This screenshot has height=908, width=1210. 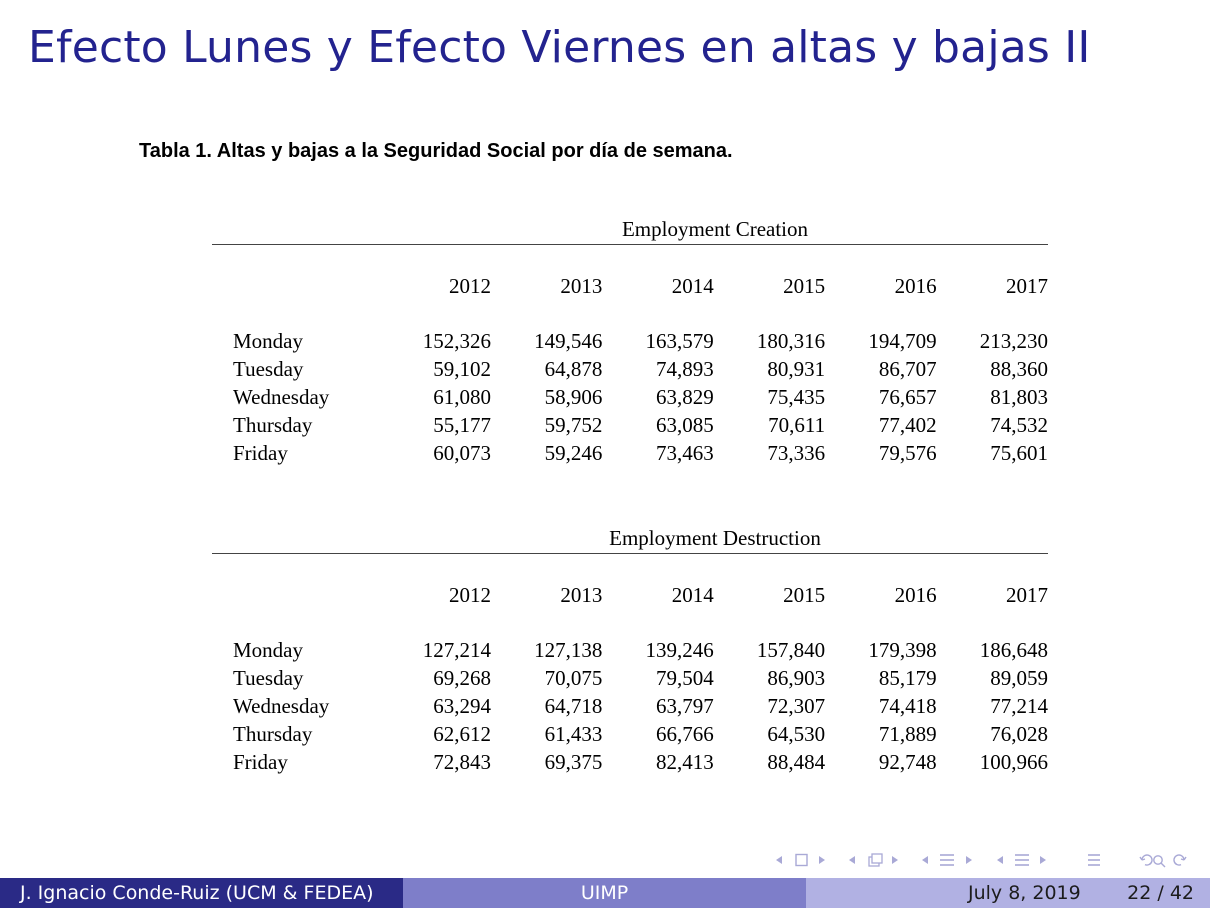 I want to click on year-header: 2012, so click(x=469, y=594).